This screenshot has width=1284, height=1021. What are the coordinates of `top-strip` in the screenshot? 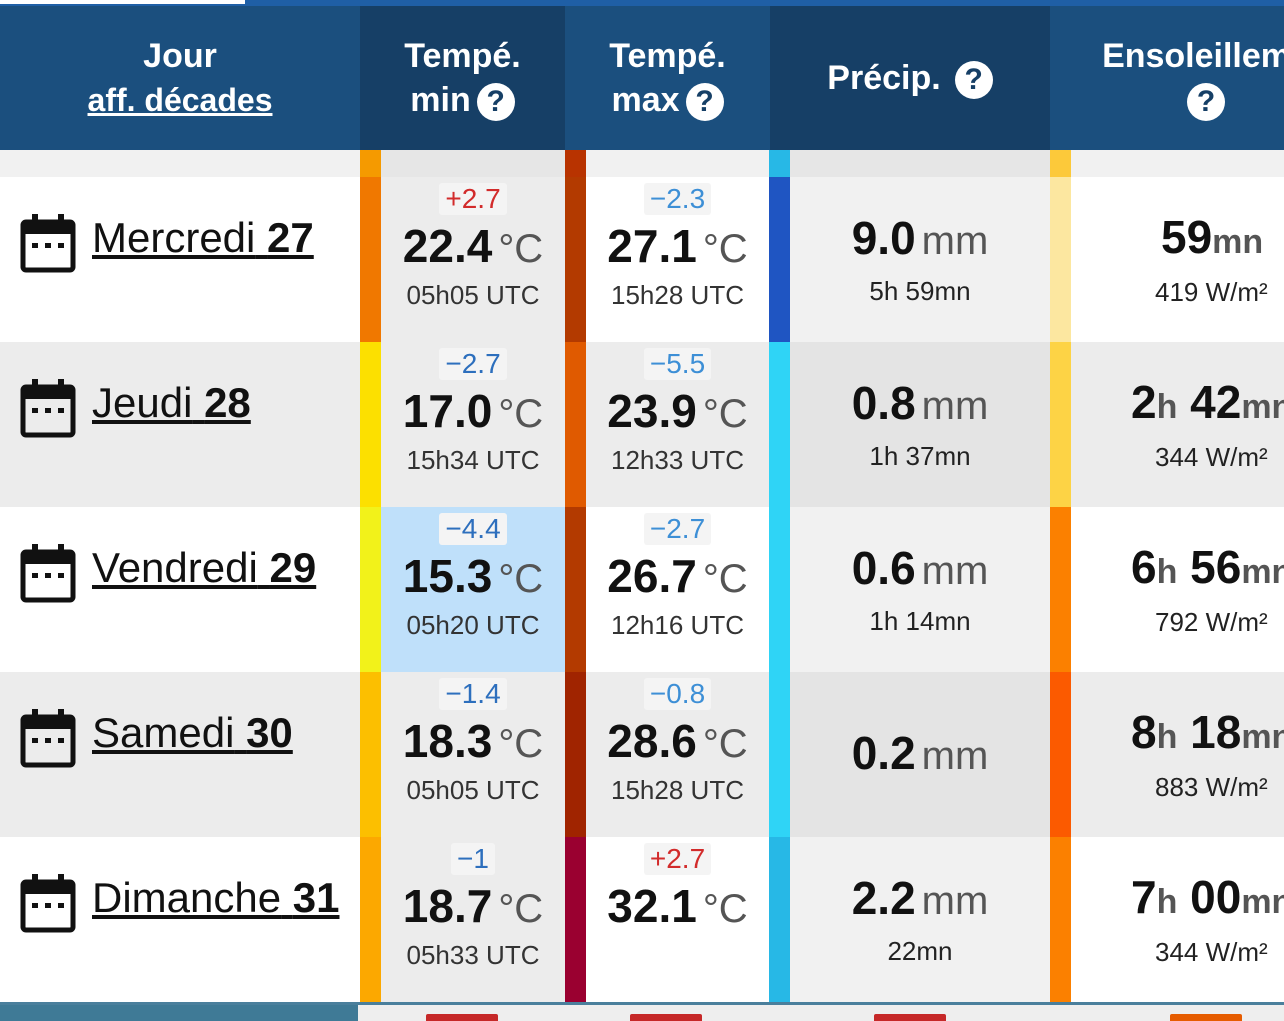 It's located at (642, 3).